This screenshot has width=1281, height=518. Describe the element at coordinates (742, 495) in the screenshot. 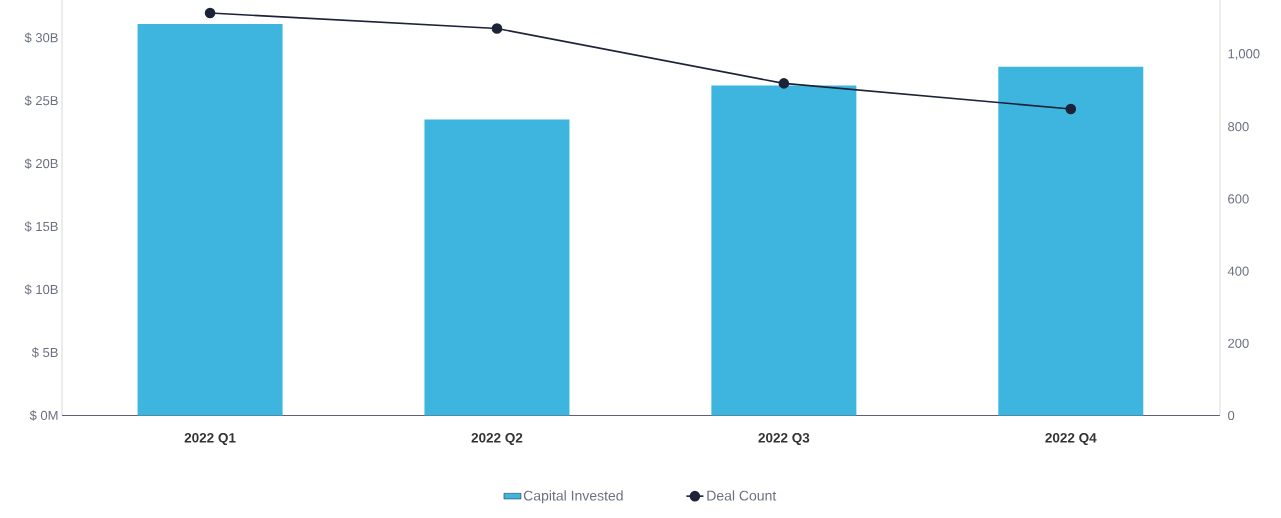

I see `legend-label: Deal Count` at that location.